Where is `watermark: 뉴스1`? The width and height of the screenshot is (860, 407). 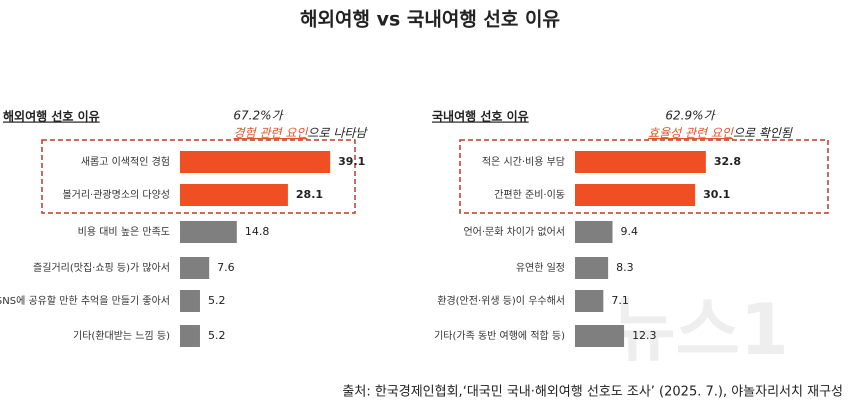
watermark: 뉴스1 is located at coordinates (700, 330).